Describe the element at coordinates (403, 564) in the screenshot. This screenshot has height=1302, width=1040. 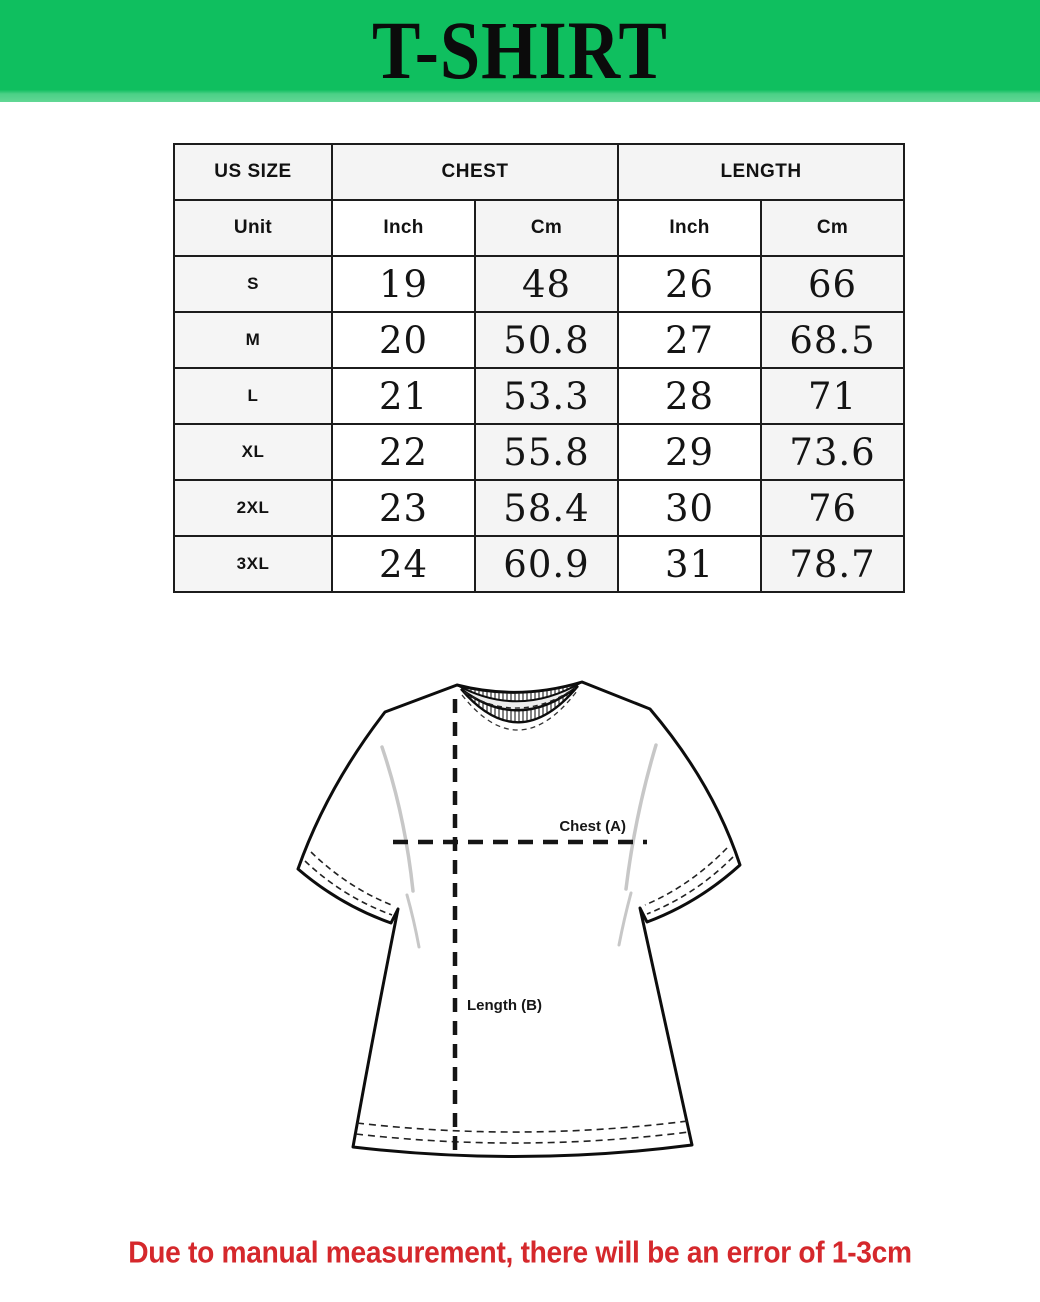
I see `chest-inch-value: 24` at that location.